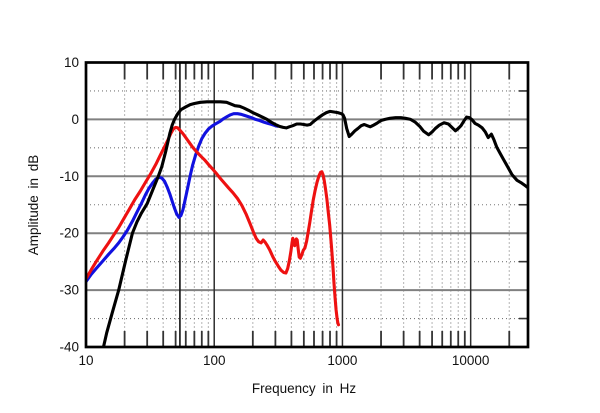 The height and width of the screenshot is (413, 600). I want to click on y-tick-label: 0, so click(75, 119).